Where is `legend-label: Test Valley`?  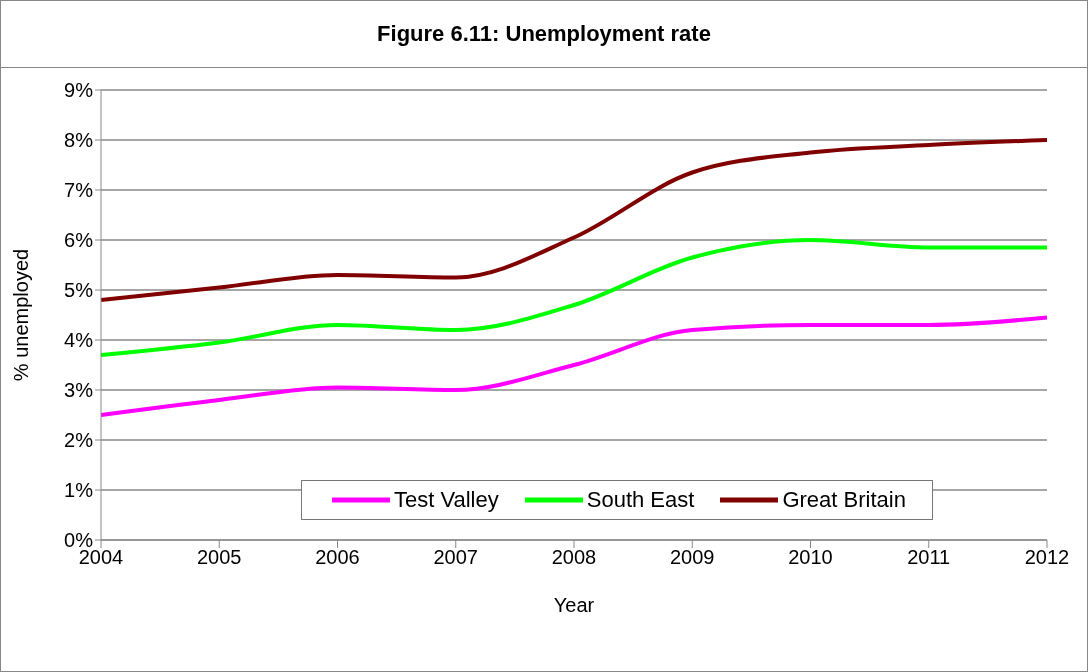 legend-label: Test Valley is located at coordinates (446, 500).